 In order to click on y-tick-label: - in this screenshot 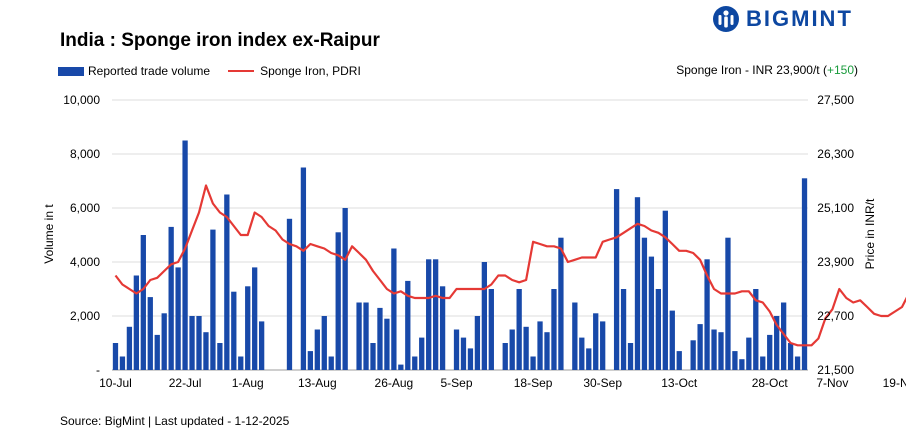, I will do `click(98, 370)`.